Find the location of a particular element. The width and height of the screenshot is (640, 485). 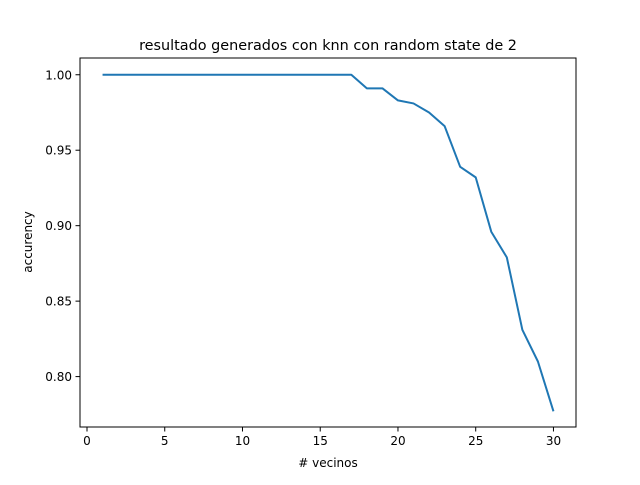

x-tick-label: 10 is located at coordinates (242, 441).